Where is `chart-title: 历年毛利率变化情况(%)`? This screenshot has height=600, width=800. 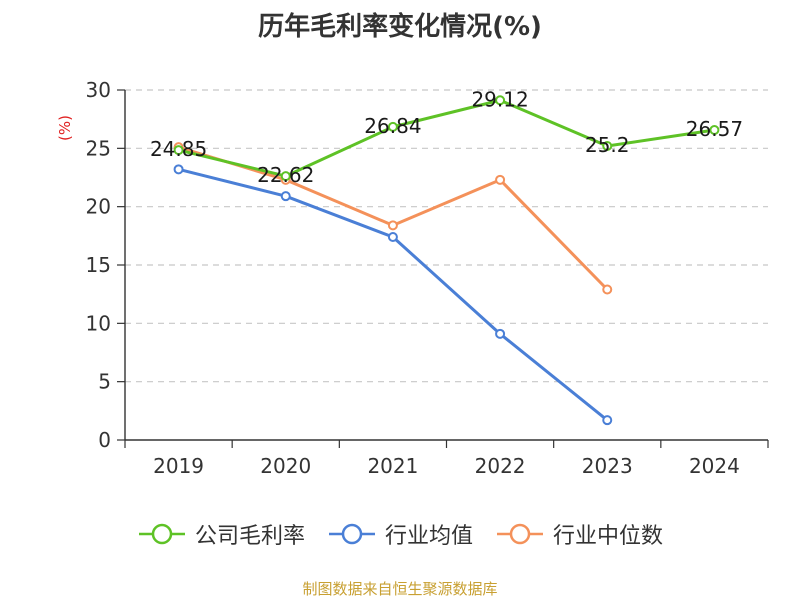 chart-title: 历年毛利率变化情况(%) is located at coordinates (400, 27).